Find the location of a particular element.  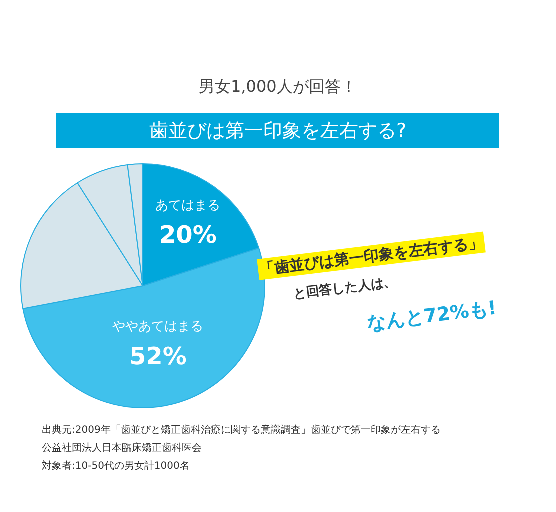

data-label: 52% is located at coordinates (158, 356).